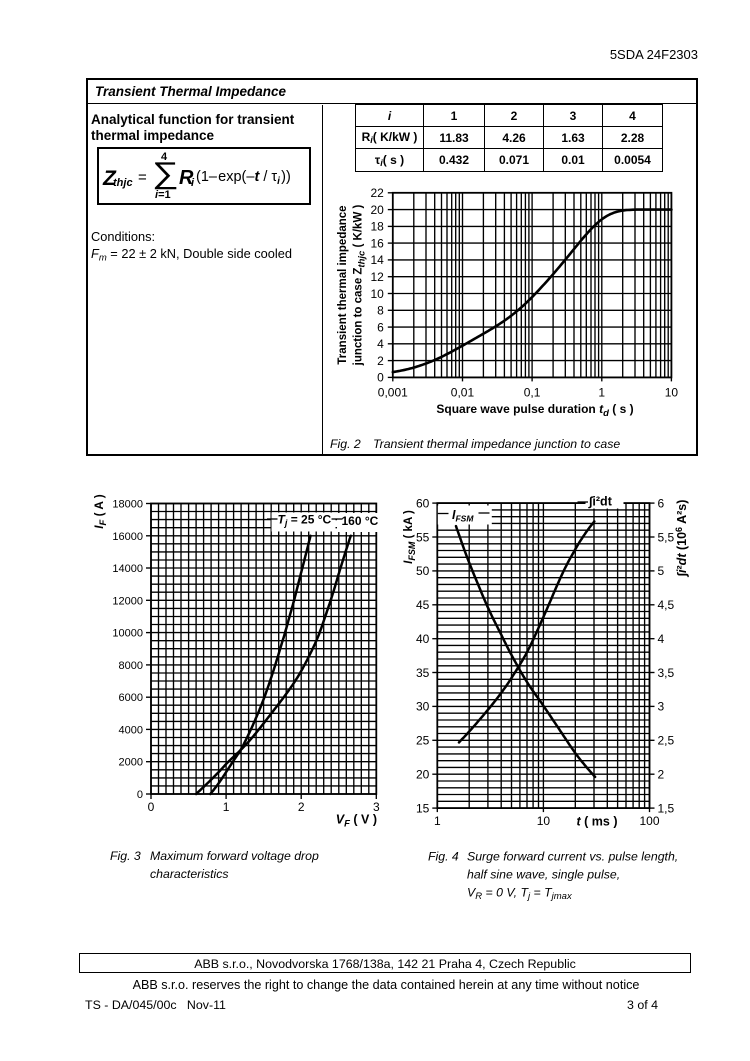  What do you see at coordinates (377, 260) in the screenshot?
I see `svg-text: 14` at bounding box center [377, 260].